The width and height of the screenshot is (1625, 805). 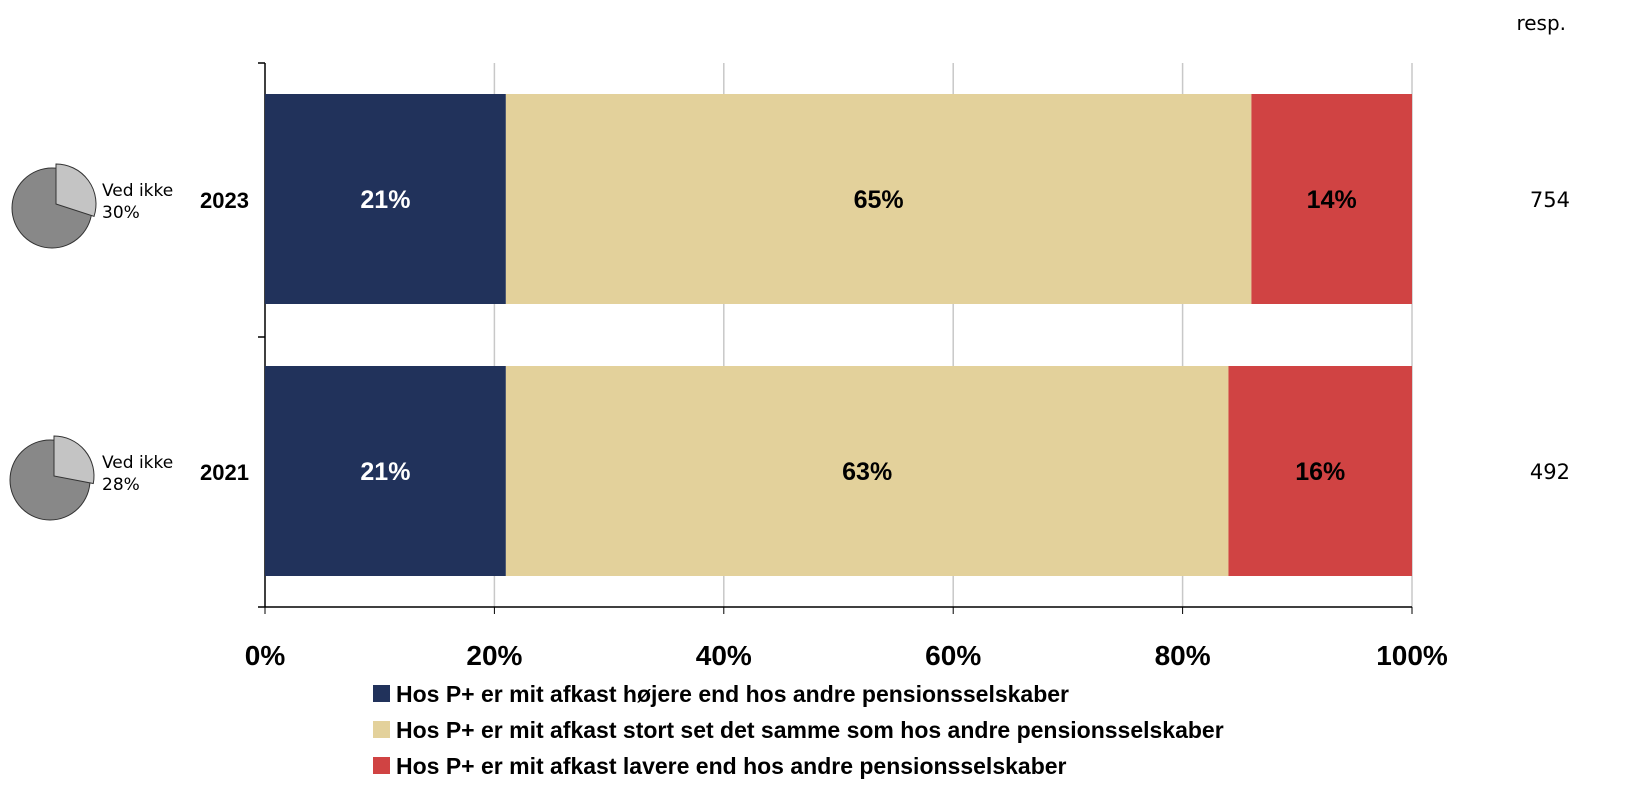 I want to click on x-tick-label: 60%, so click(x=953, y=655).